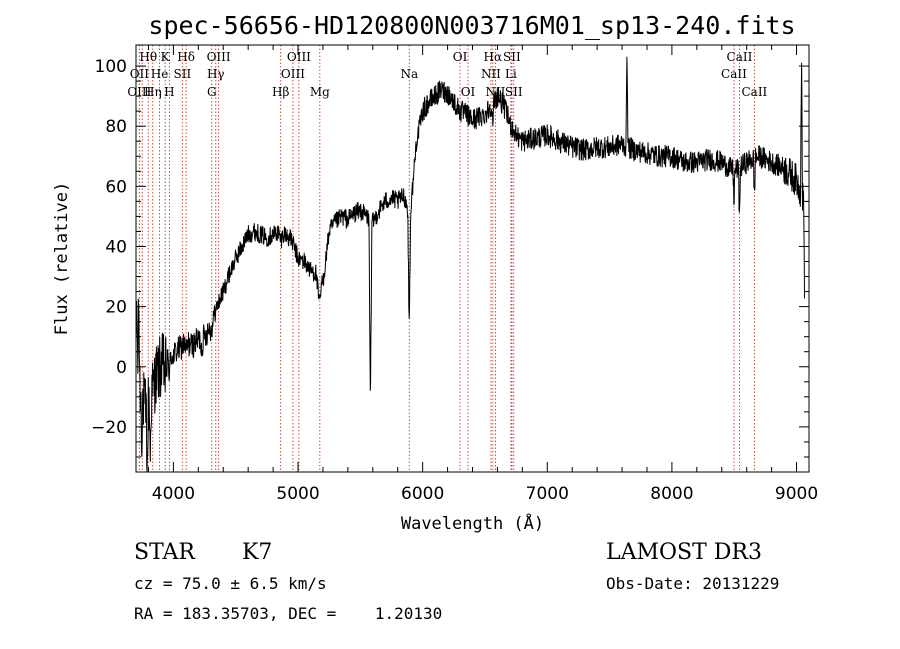  Describe the element at coordinates (493, 57) in the screenshot. I see `spectral-line-label: Hα` at that location.